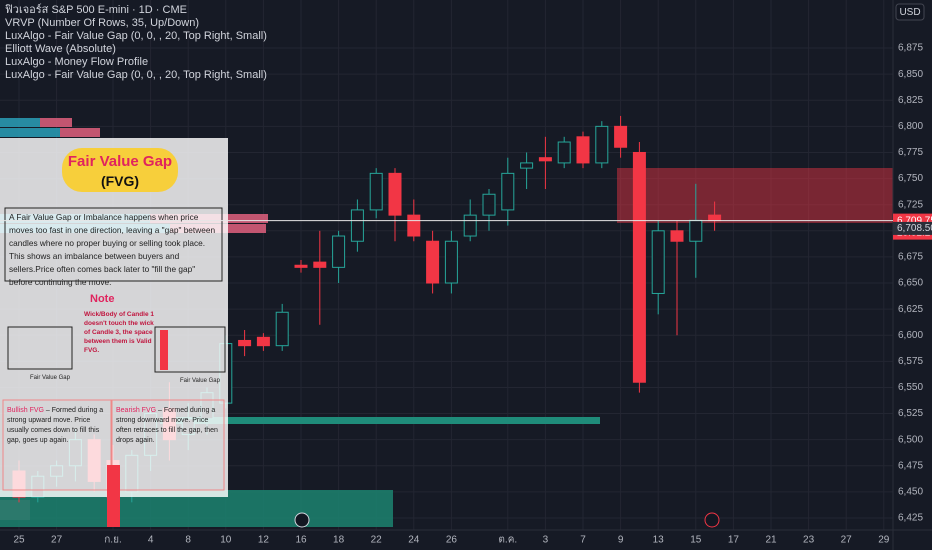 This screenshot has height=550, width=932. I want to click on info-subtitle: (FVG), so click(120, 181).